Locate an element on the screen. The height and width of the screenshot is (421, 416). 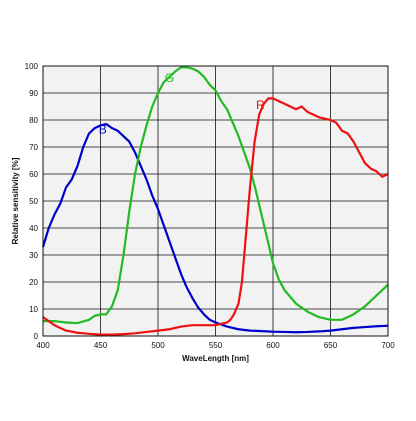
x-tick-label: 700 is located at coordinates (388, 345).